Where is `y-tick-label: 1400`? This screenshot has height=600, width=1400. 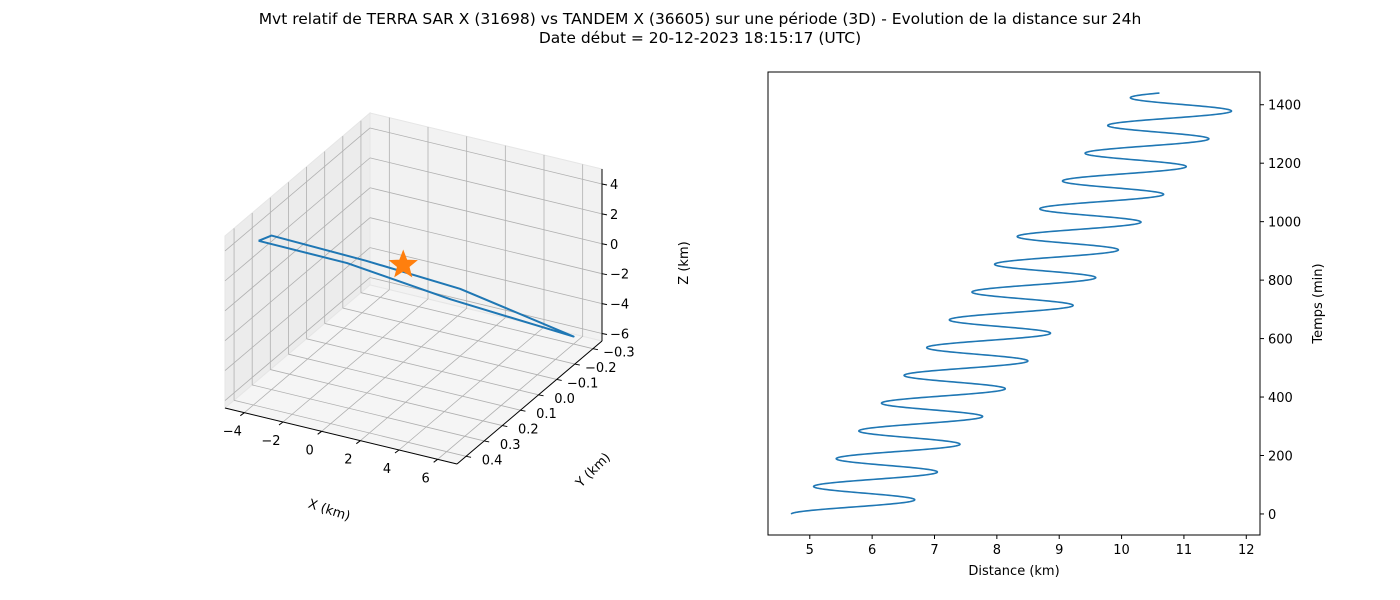
y-tick-label: 1400 is located at coordinates (1284, 106).